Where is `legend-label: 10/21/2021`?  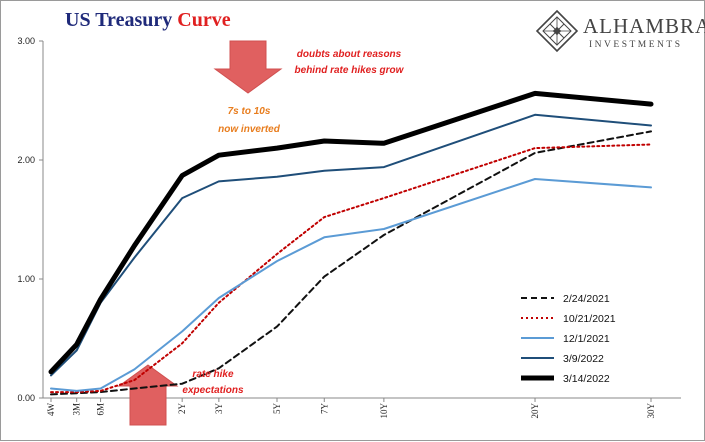
legend-label: 10/21/2021 is located at coordinates (589, 319).